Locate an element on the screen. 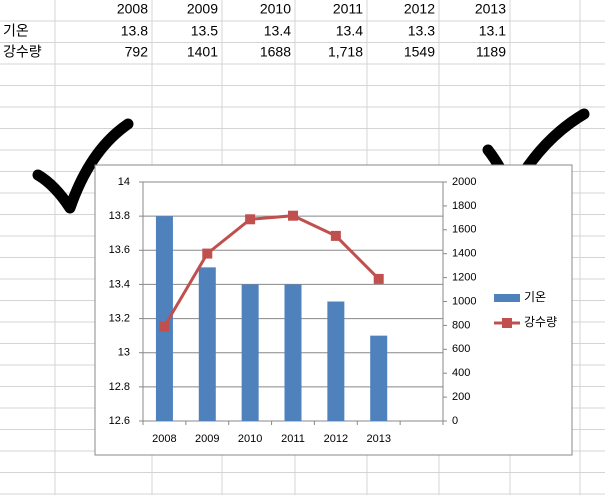  y2-tick-label: 1200 is located at coordinates (464, 278).